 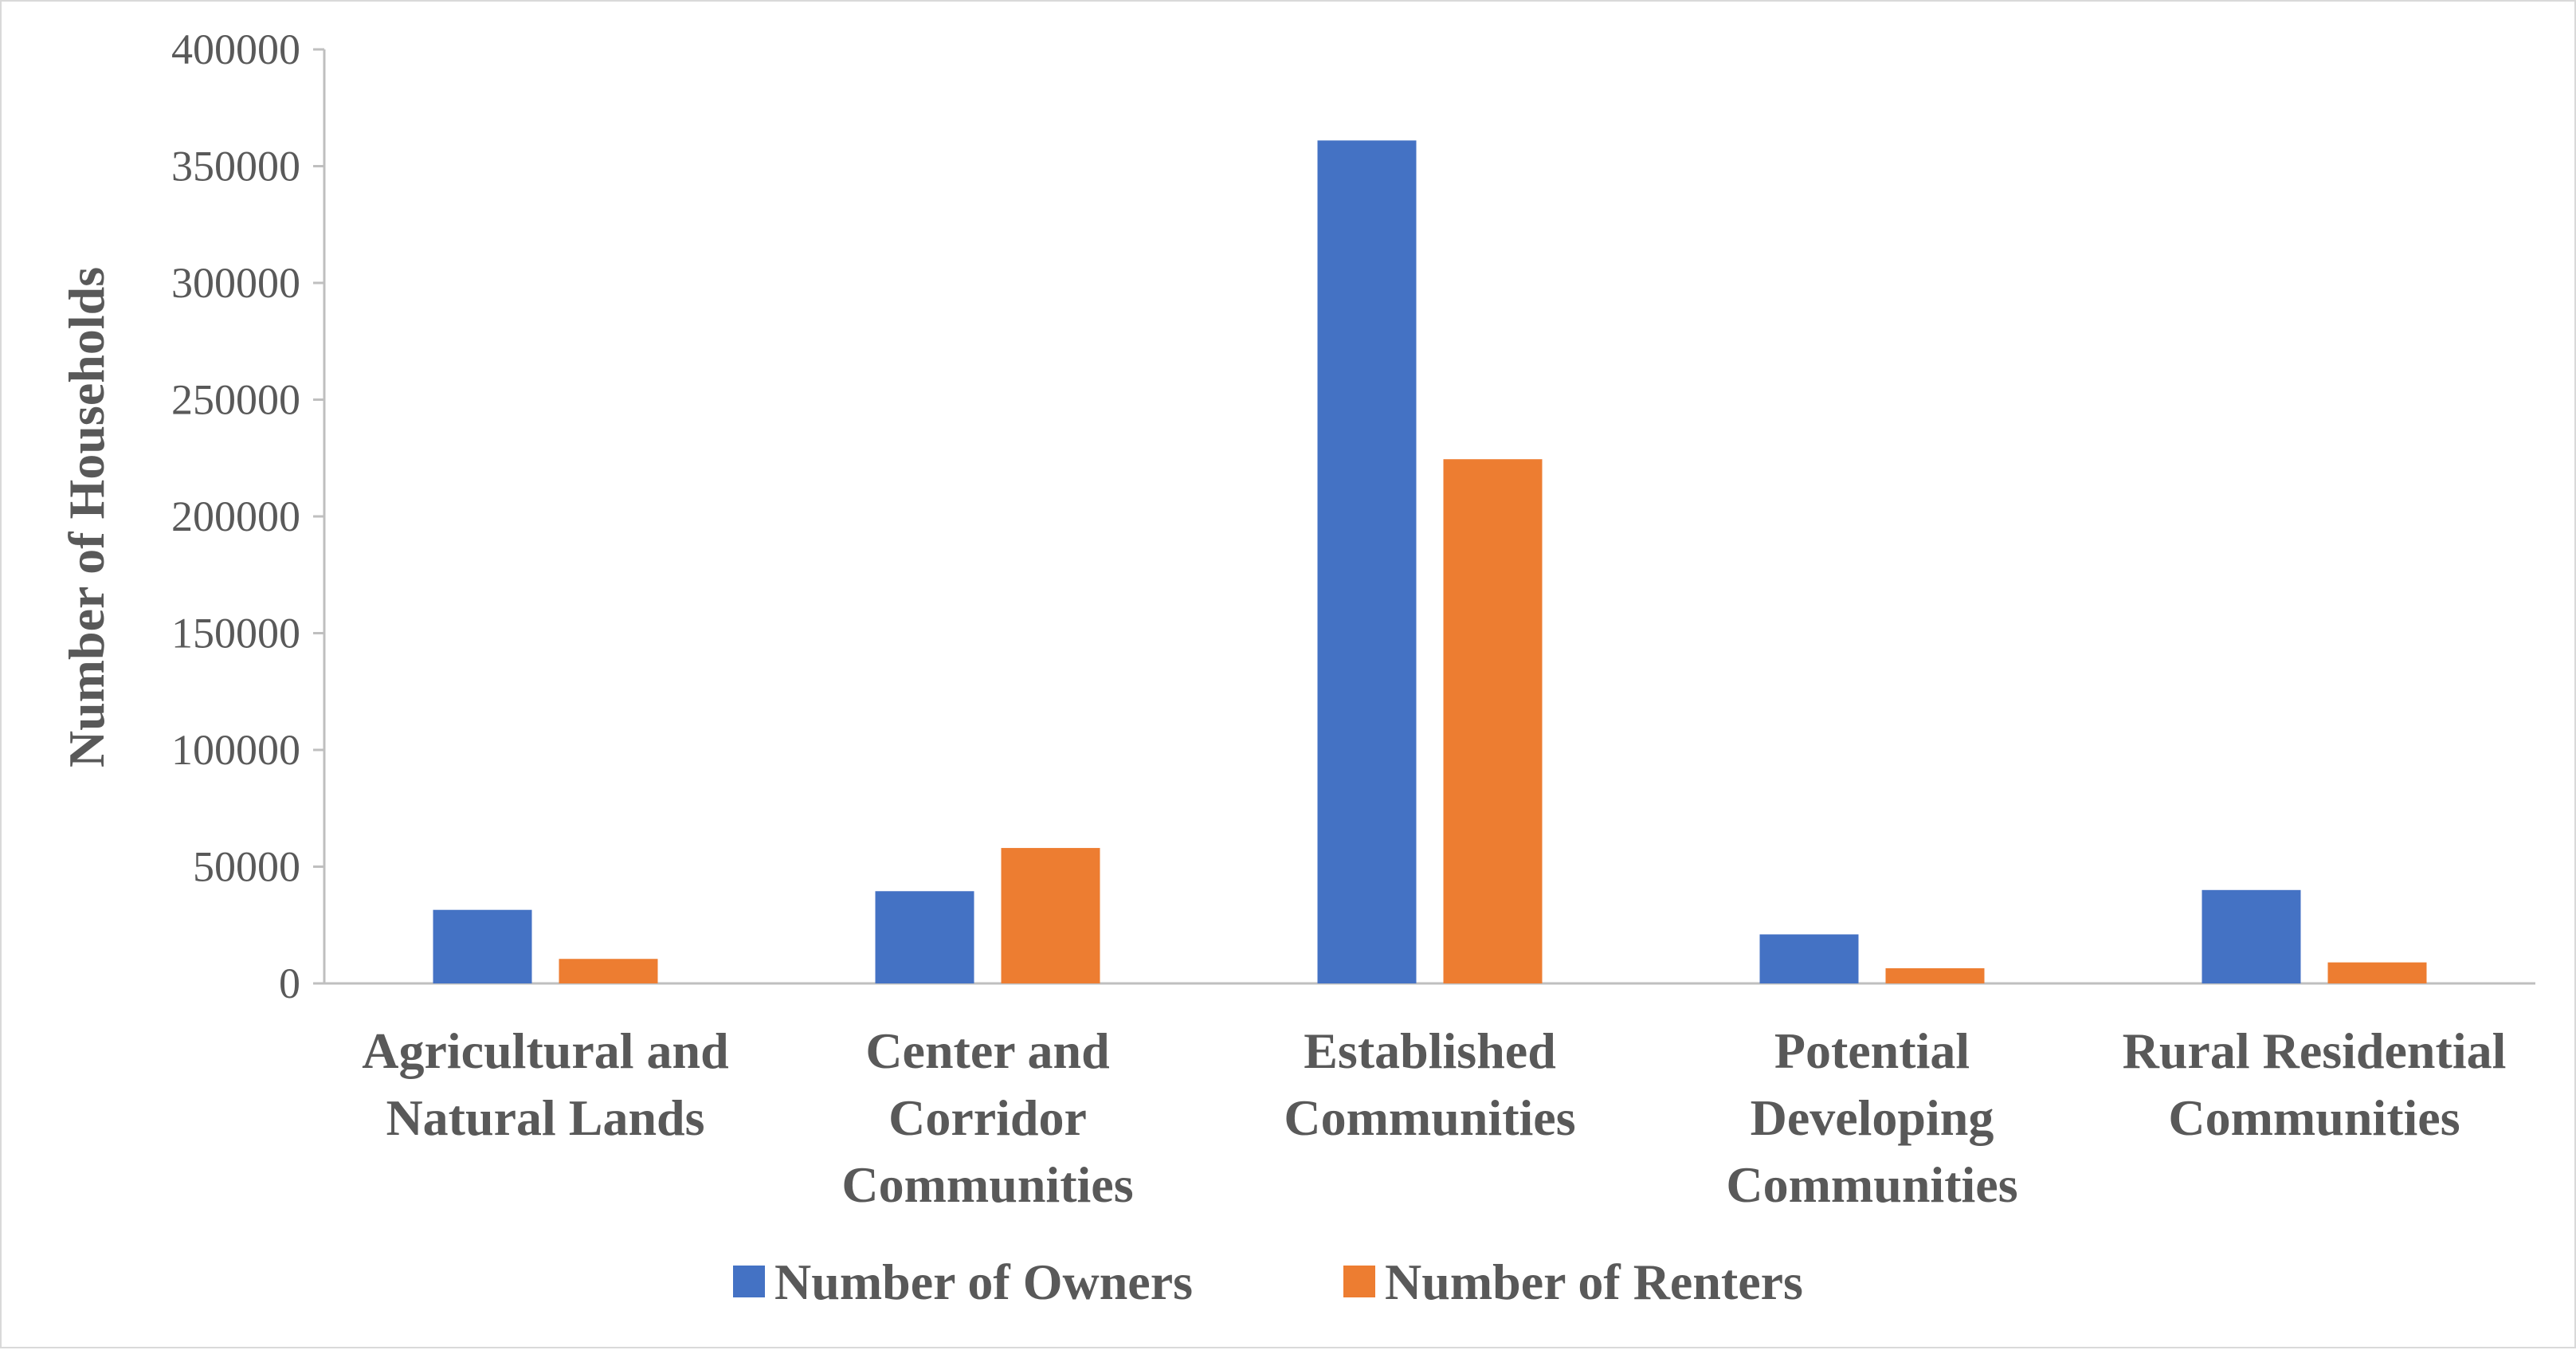 What do you see at coordinates (235, 516) in the screenshot?
I see `y-tick-label: 200000` at bounding box center [235, 516].